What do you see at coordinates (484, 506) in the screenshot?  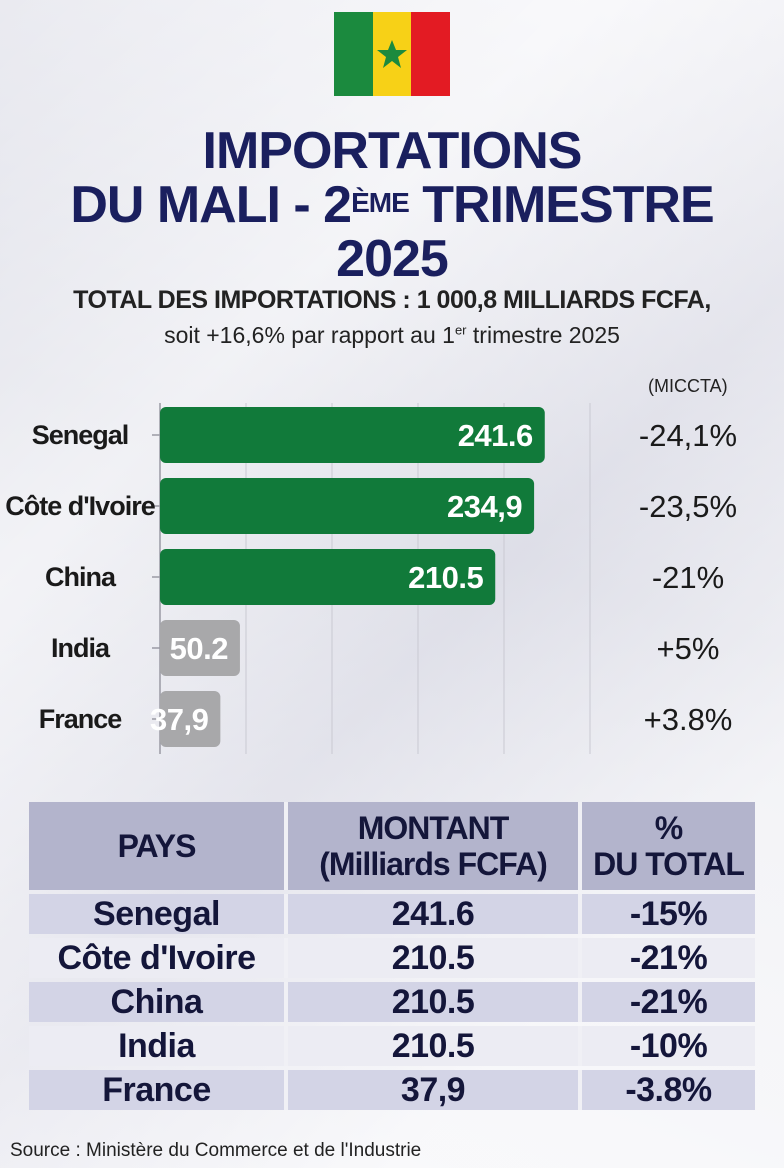 I see `value-label: 234,9` at bounding box center [484, 506].